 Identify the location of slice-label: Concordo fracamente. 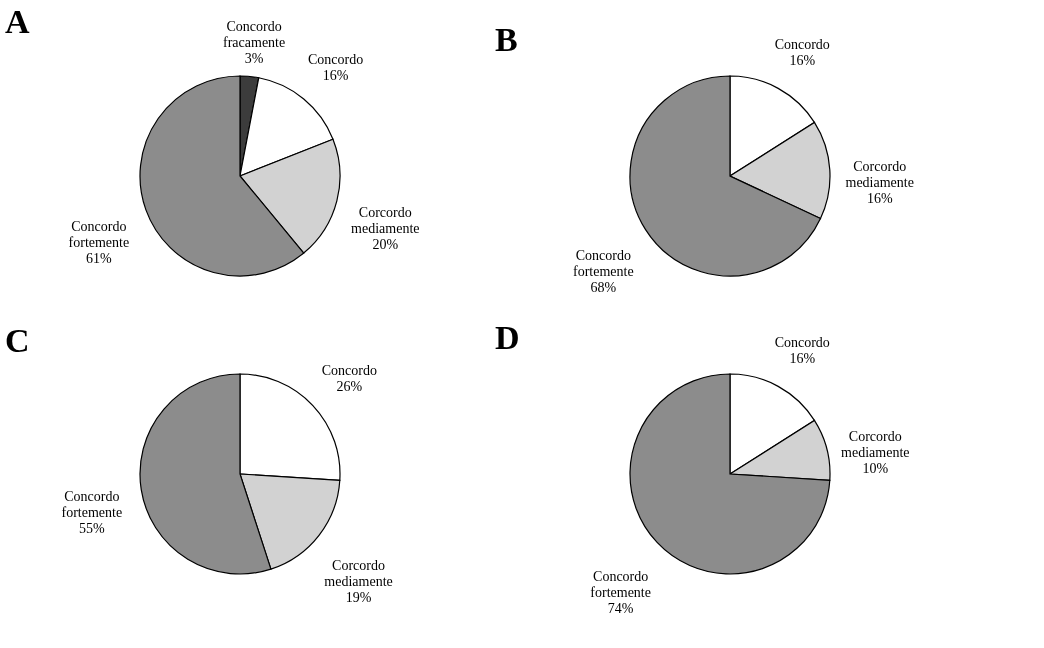
(254, 34).